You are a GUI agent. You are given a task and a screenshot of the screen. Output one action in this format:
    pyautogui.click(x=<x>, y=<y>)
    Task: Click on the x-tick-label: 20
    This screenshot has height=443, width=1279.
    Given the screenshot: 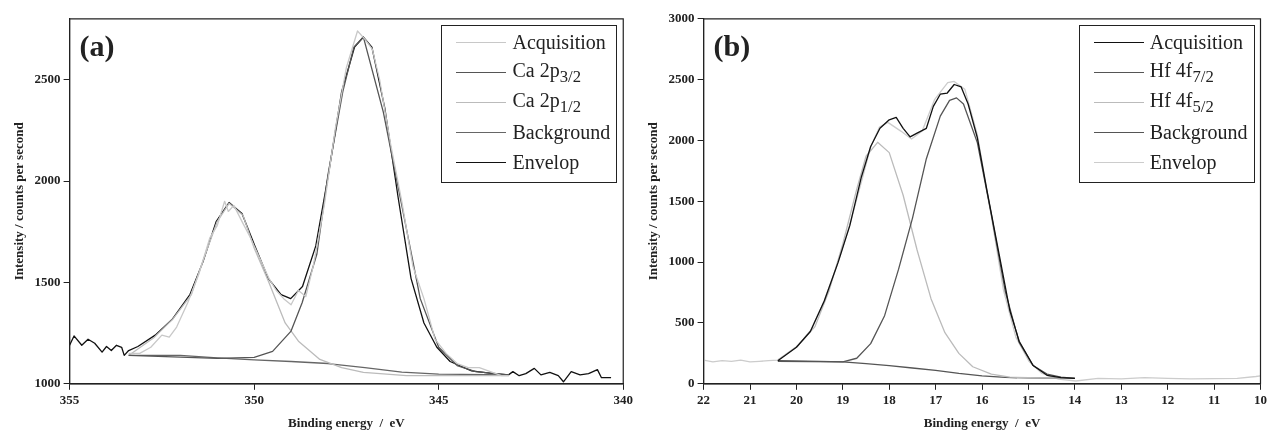 What is the action you would take?
    pyautogui.click(x=796, y=399)
    